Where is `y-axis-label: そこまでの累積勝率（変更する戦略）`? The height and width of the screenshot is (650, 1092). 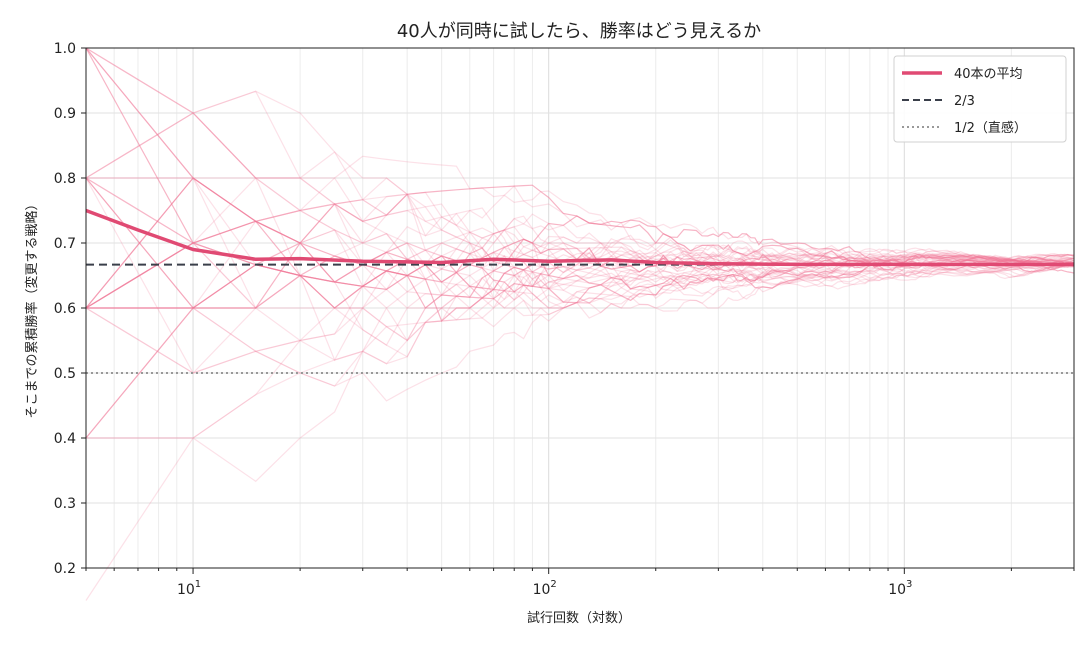
y-axis-label: そこまでの累積勝率（変更する戦略） is located at coordinates (32, 307).